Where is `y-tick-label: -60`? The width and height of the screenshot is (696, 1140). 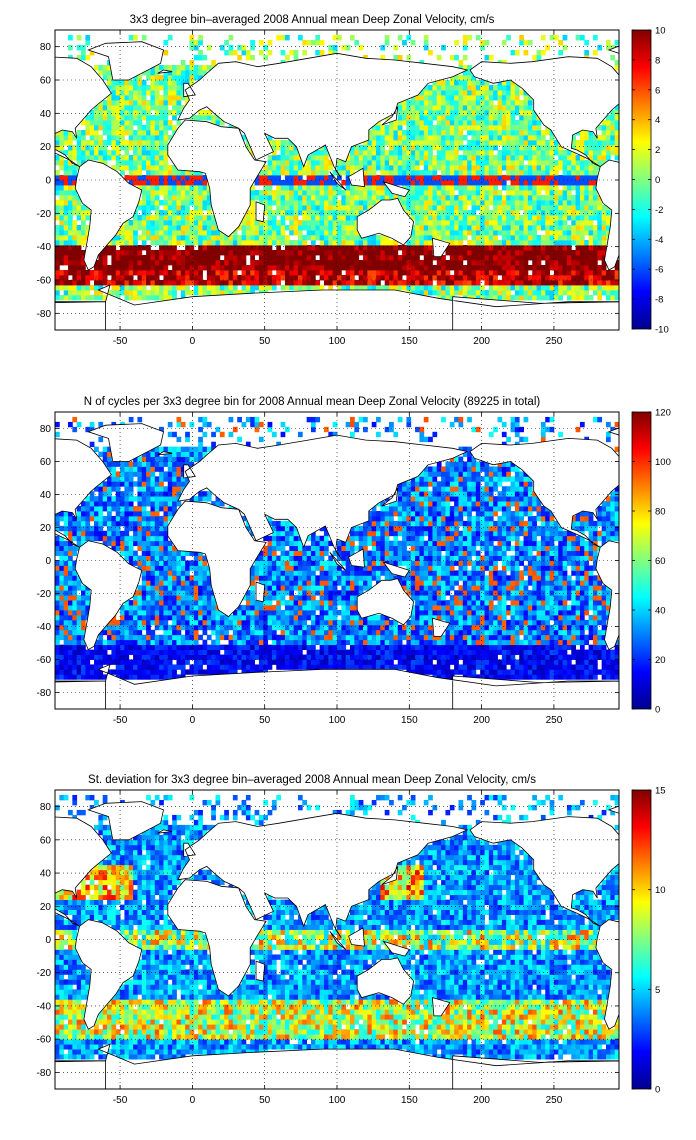
y-tick-label: -60 is located at coordinates (44, 281).